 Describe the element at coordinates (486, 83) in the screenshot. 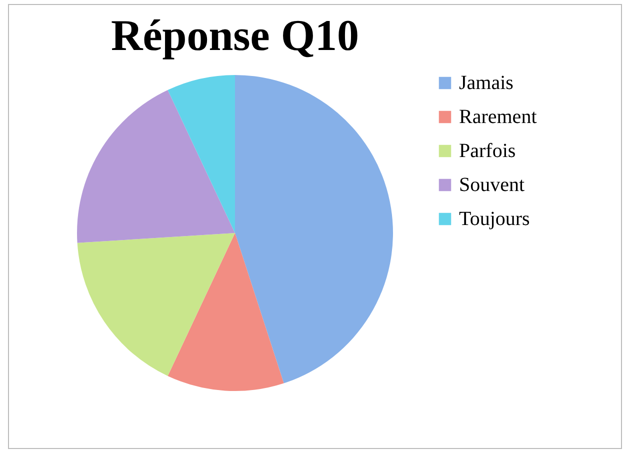

I see `legend-label: Jamais` at that location.